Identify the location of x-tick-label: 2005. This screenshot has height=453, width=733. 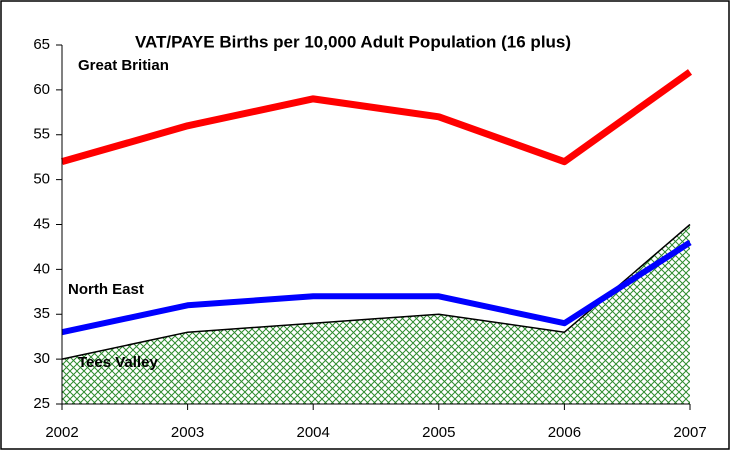
(438, 432).